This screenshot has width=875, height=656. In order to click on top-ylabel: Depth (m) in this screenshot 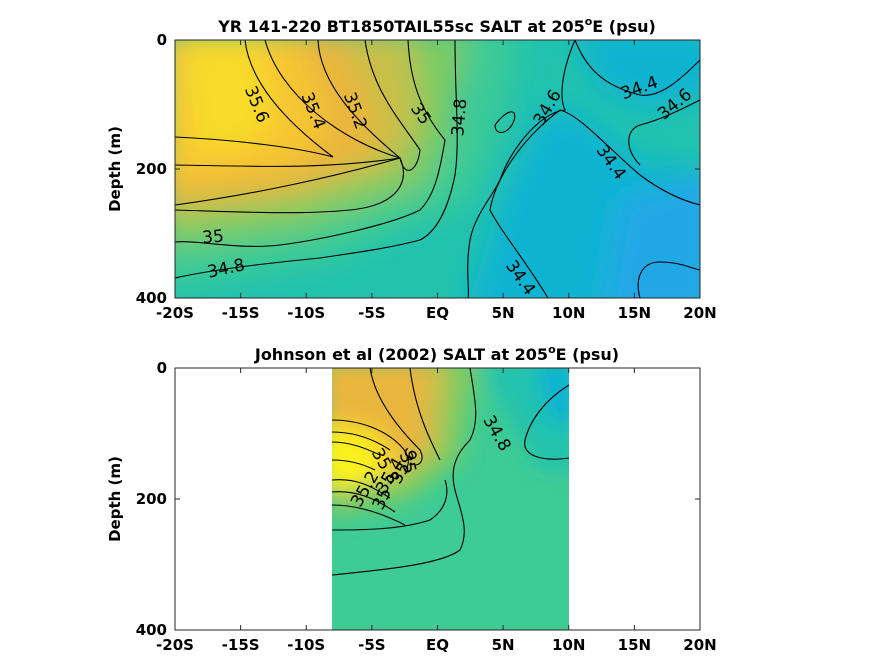, I will do `click(115, 169)`.